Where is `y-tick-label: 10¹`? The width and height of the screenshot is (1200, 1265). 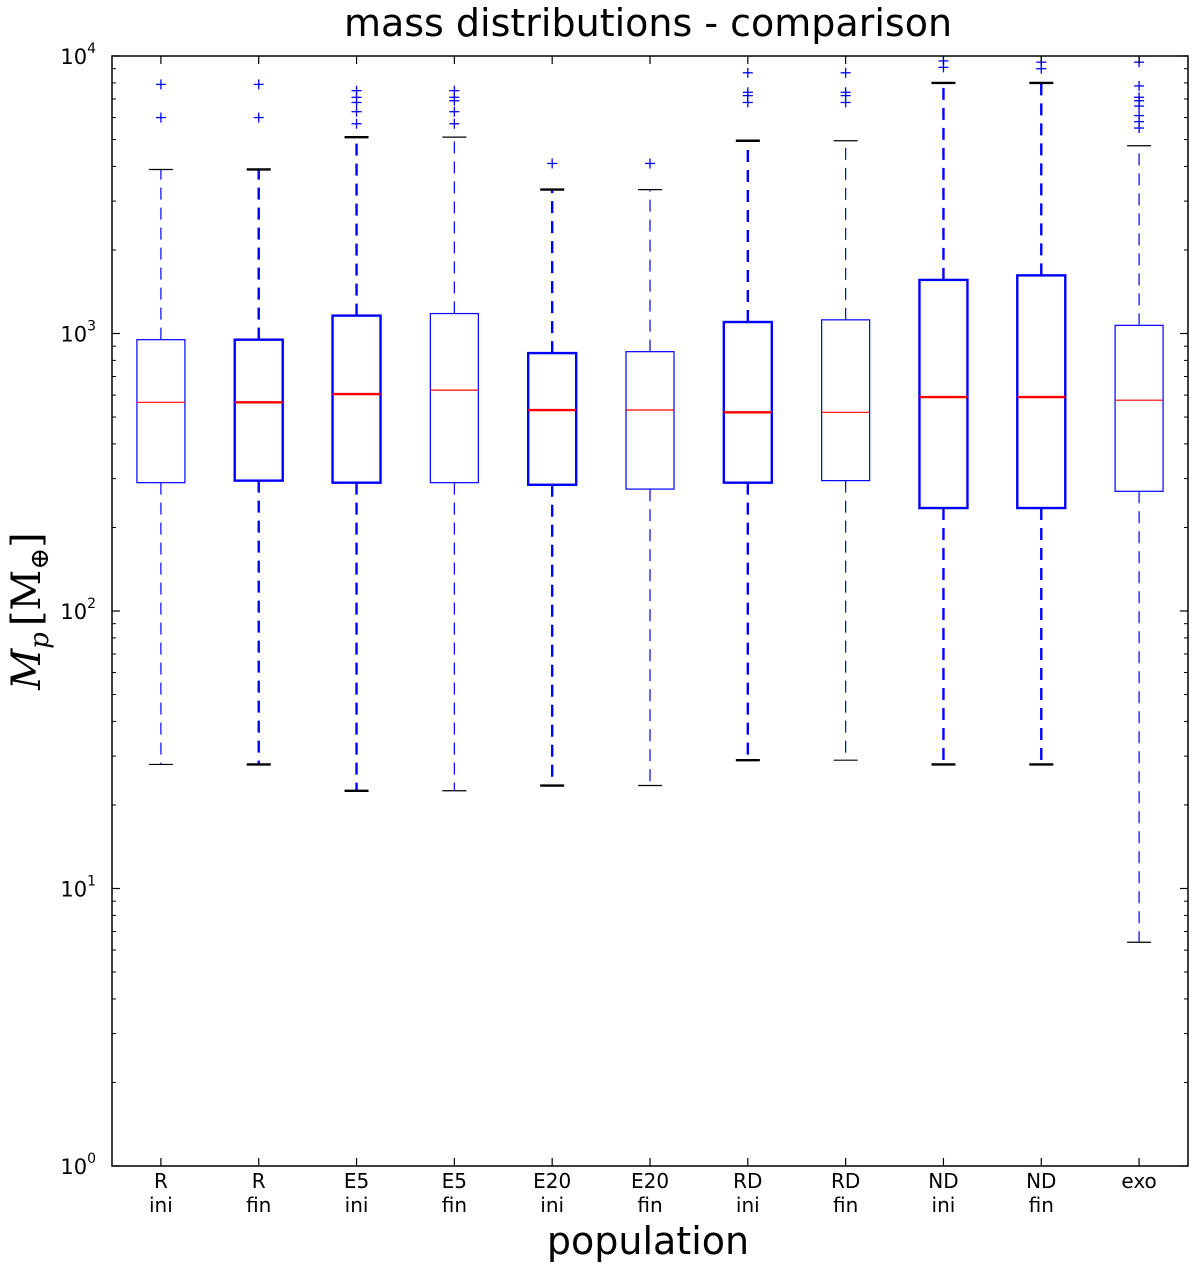
y-tick-label: 10¹ is located at coordinates (78, 888).